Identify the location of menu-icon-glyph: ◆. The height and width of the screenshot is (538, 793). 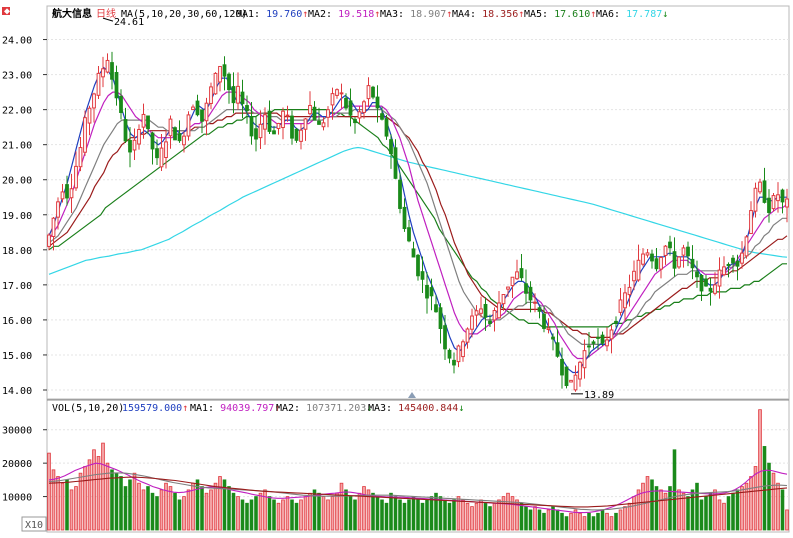
(7, 11).